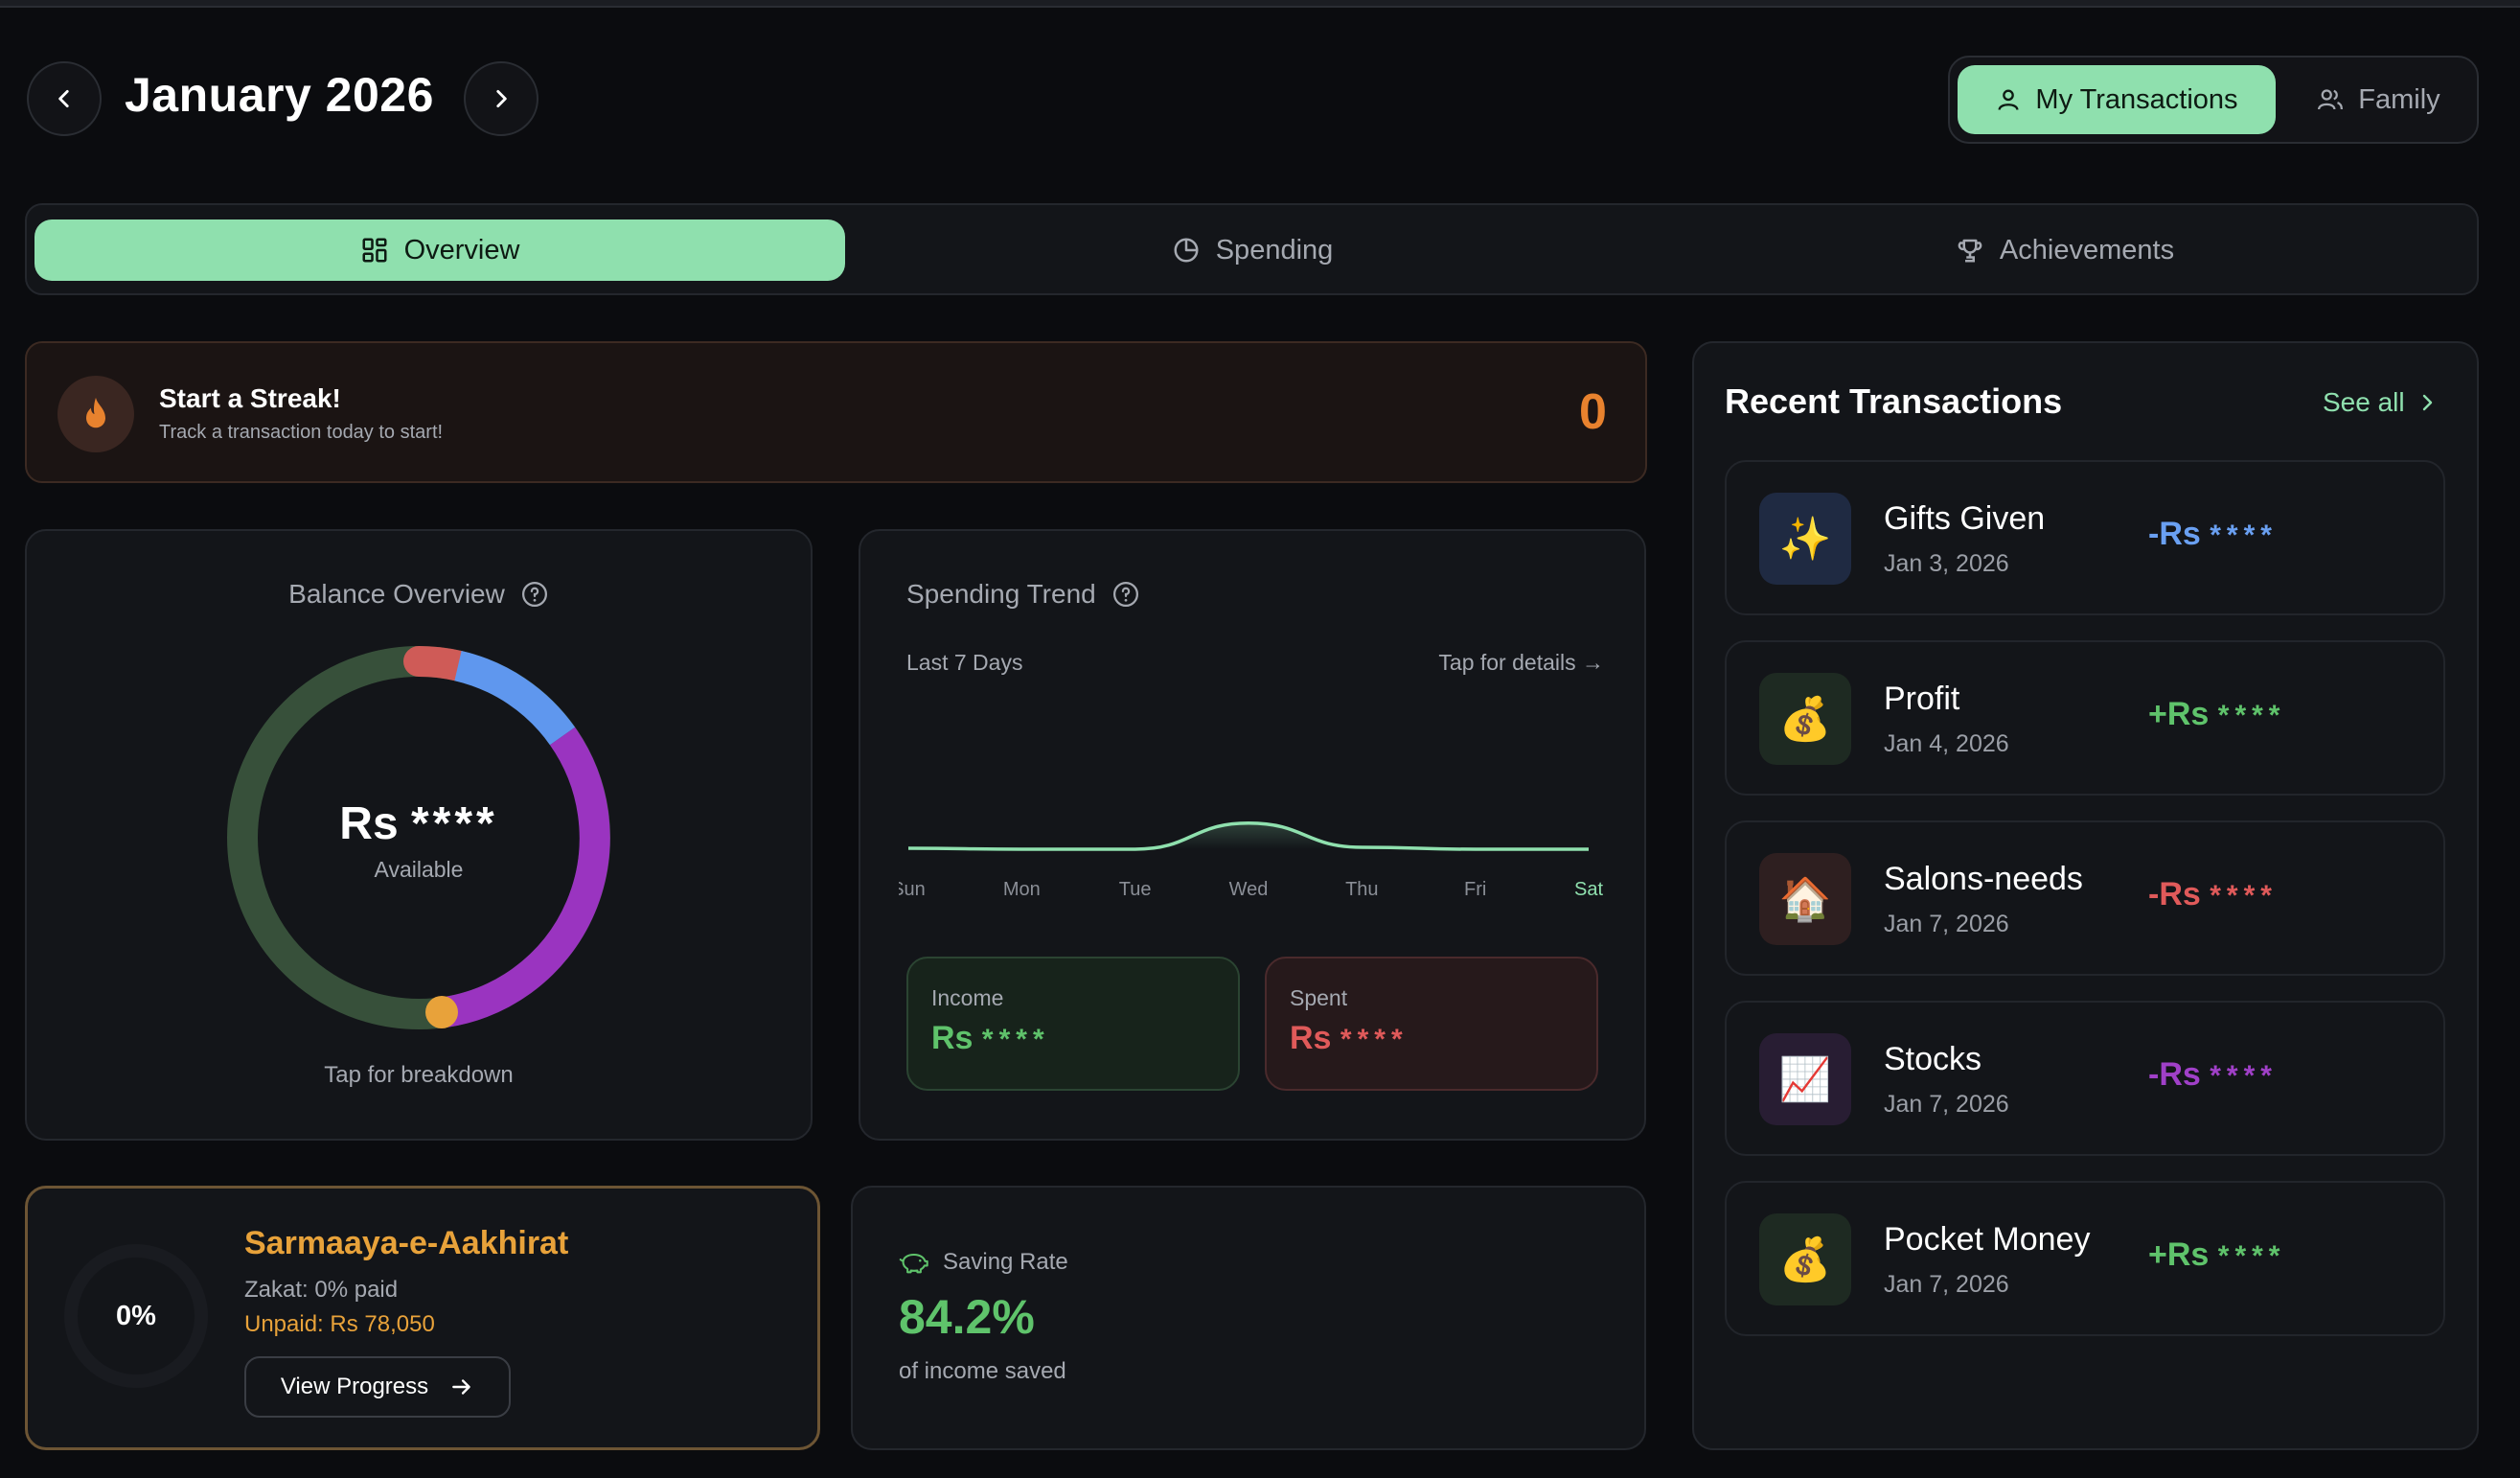 This screenshot has height=1478, width=2520. What do you see at coordinates (2085, 537) in the screenshot?
I see `transaction-item: ✨ Gifts Given Jan 3, 2026 -Rs ****` at bounding box center [2085, 537].